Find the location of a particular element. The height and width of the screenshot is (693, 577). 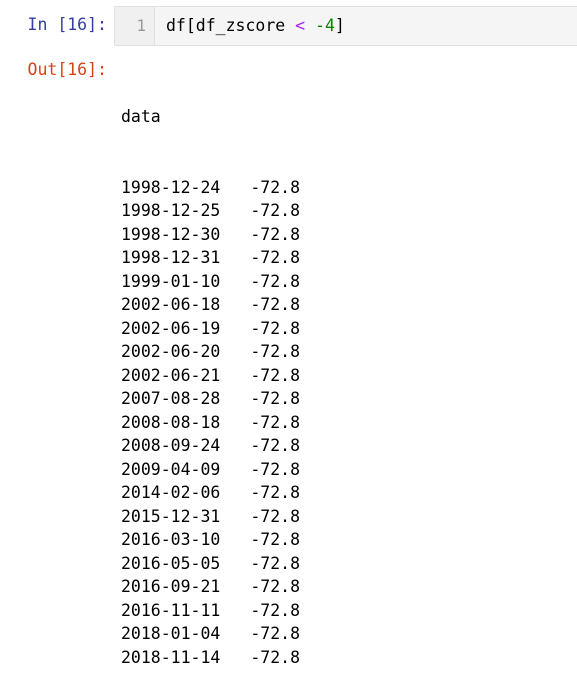

output-row: 2016-03-10 -72.8 is located at coordinates (210, 540).